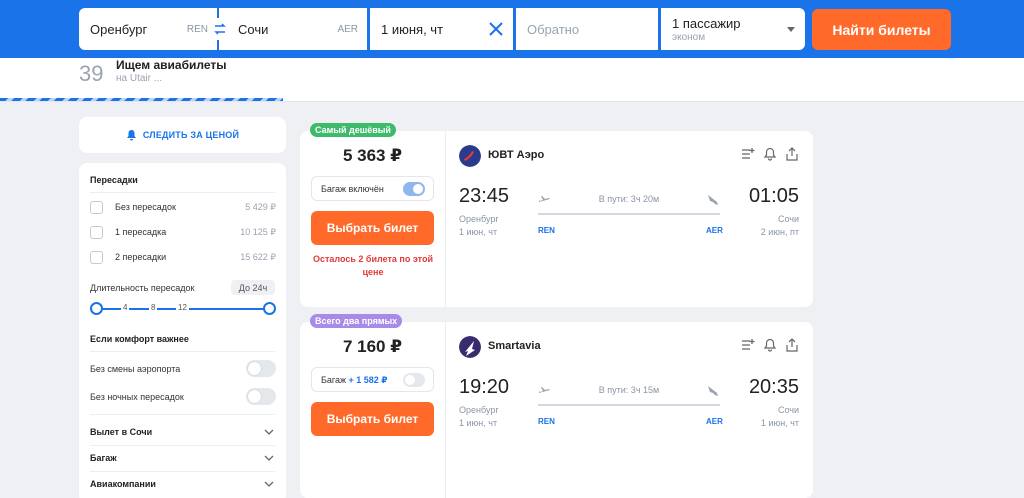 The height and width of the screenshot is (498, 1024). I want to click on filter-price: 5 429 ₽, so click(260, 207).